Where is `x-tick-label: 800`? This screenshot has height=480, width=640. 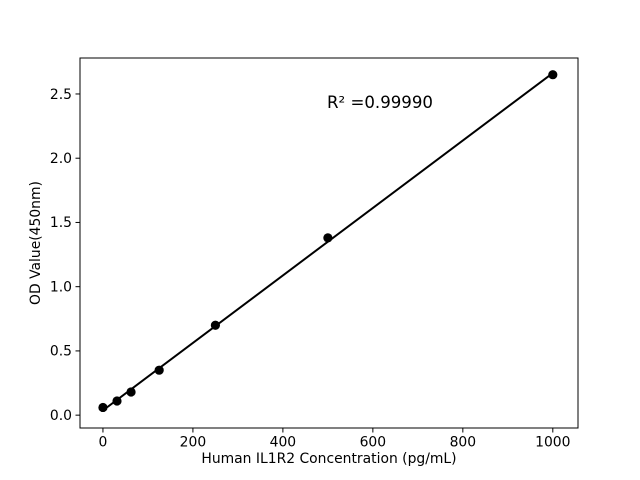 x-tick-label: 800 is located at coordinates (463, 443).